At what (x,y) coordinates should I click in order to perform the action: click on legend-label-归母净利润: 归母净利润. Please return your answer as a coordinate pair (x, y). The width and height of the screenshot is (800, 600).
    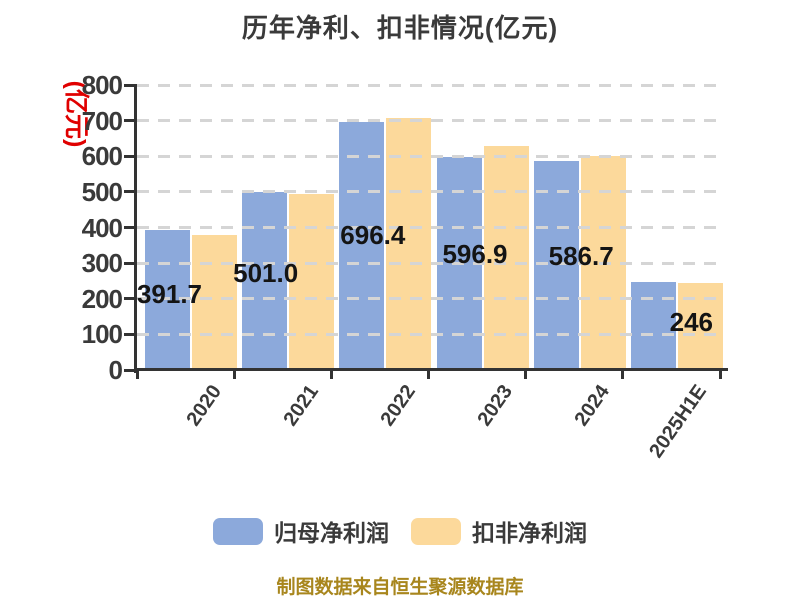
    Looking at the image, I should click on (331, 533).